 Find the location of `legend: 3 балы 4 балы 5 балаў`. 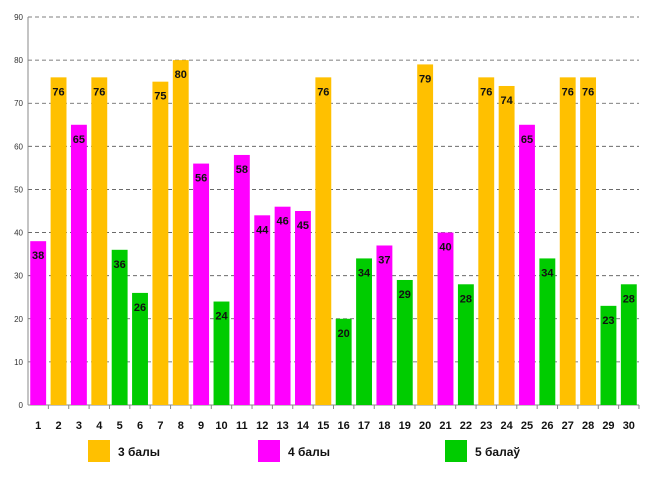

legend: 3 балы 4 балы 5 балаў is located at coordinates (304, 451).